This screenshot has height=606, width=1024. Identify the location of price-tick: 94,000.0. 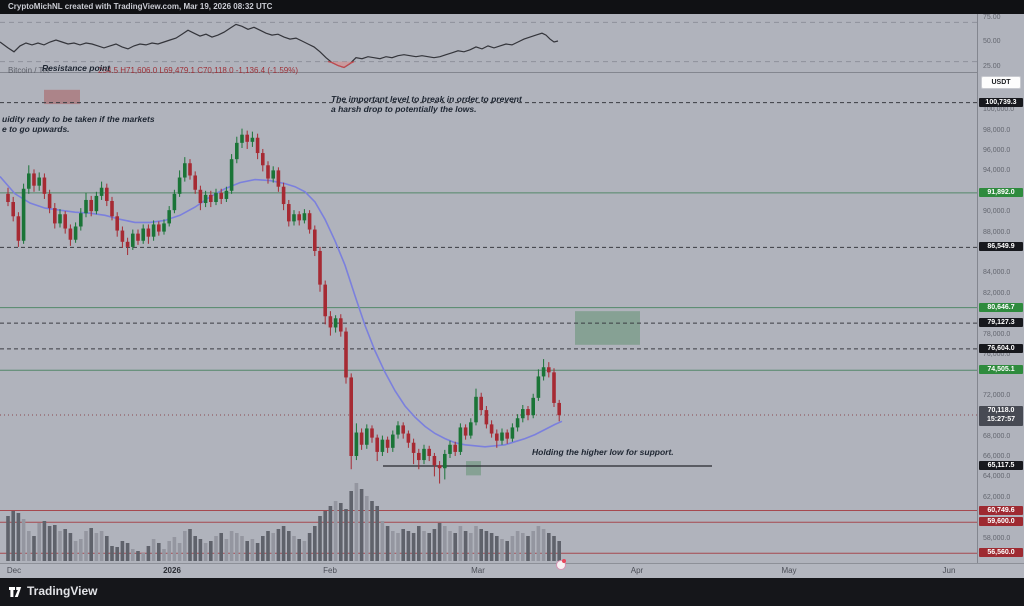
(997, 171).